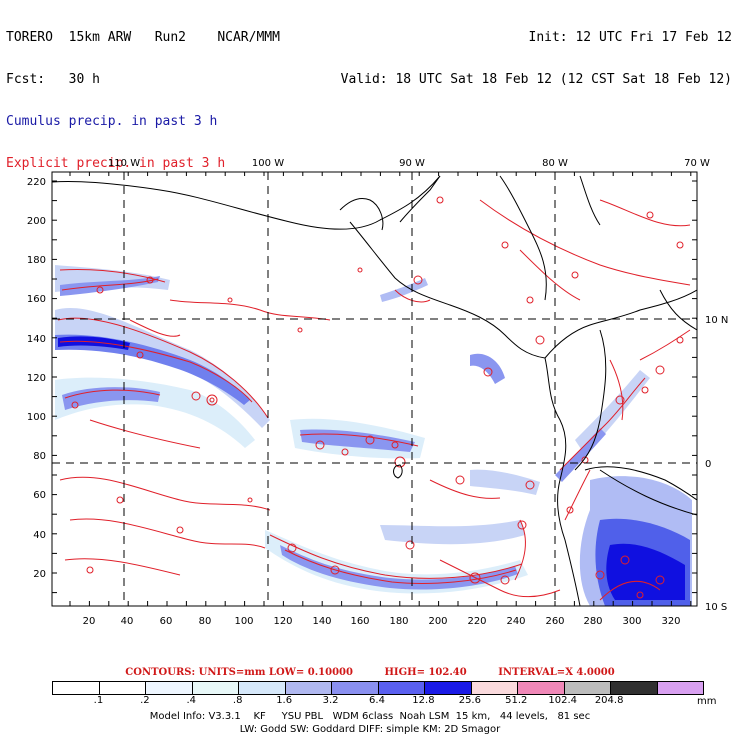 The width and height of the screenshot is (740, 740). What do you see at coordinates (39, 456) in the screenshot?
I see `y-tick-label: 80` at bounding box center [39, 456].